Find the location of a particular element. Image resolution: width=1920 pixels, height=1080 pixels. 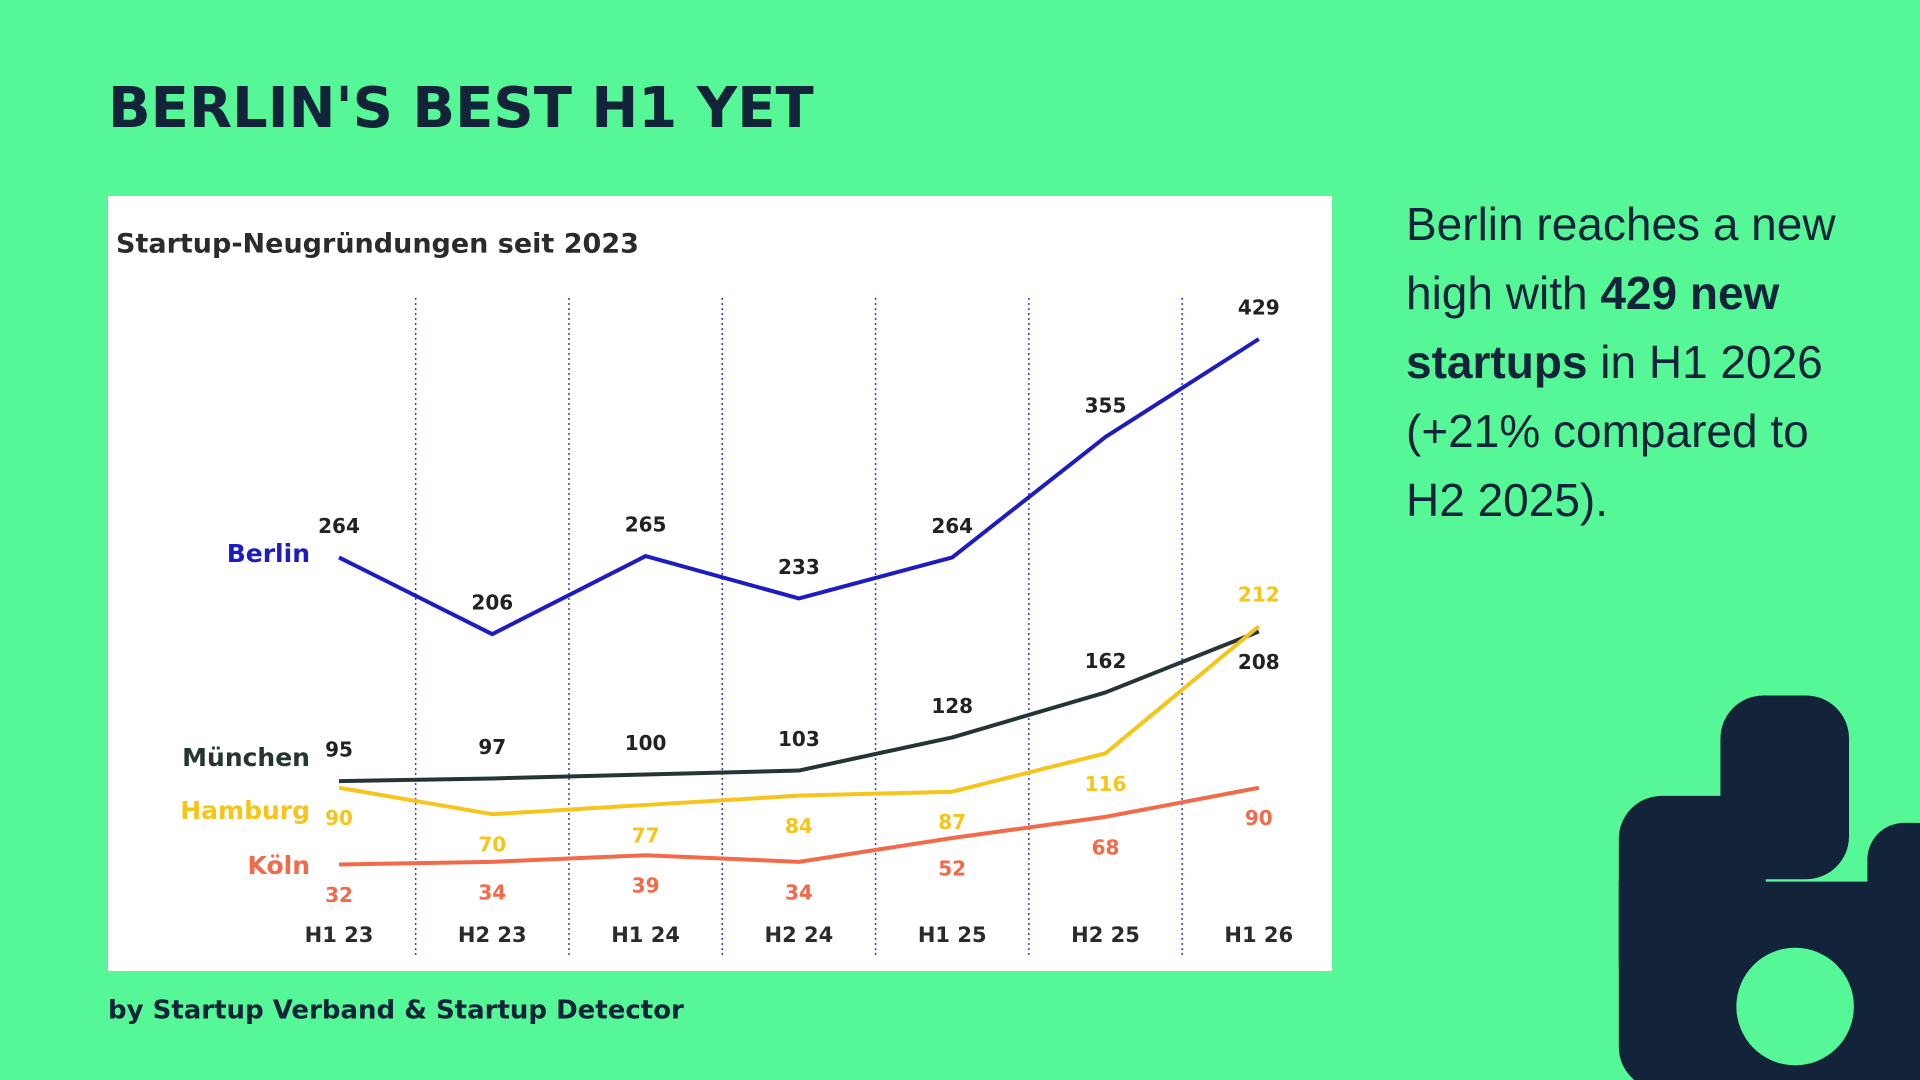

data-label: 116 is located at coordinates (1106, 784).